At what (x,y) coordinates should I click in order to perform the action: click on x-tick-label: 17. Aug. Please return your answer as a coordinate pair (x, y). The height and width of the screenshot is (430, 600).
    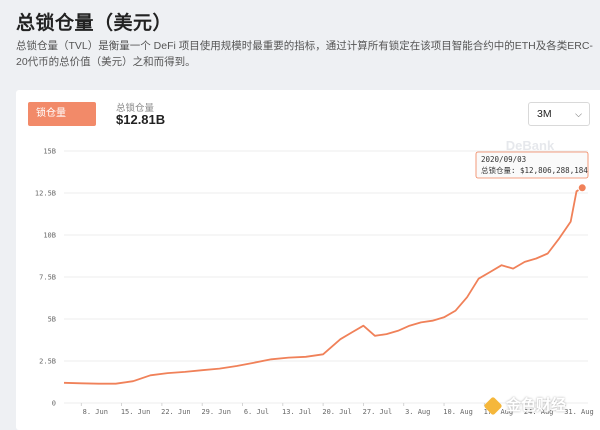
    Looking at the image, I should click on (499, 412).